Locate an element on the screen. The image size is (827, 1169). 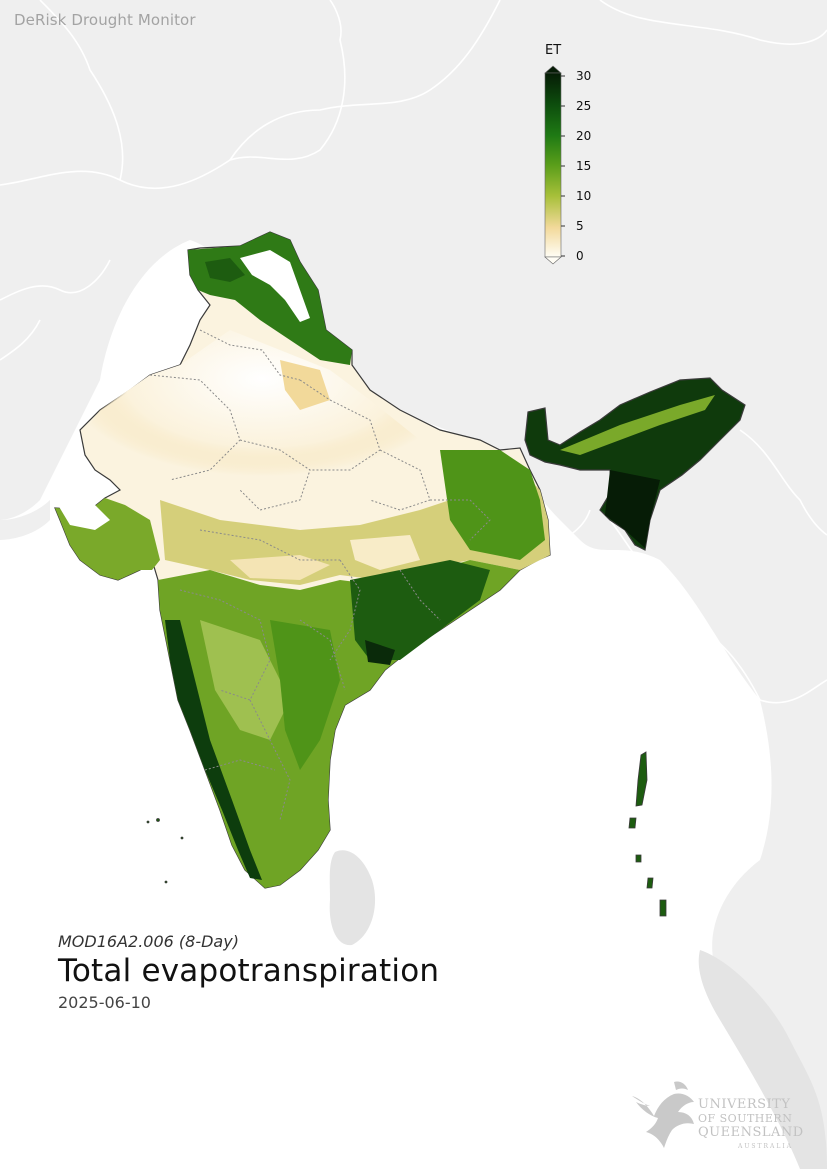
logo-line-1: UNIVERSITY is located at coordinates (744, 1104).